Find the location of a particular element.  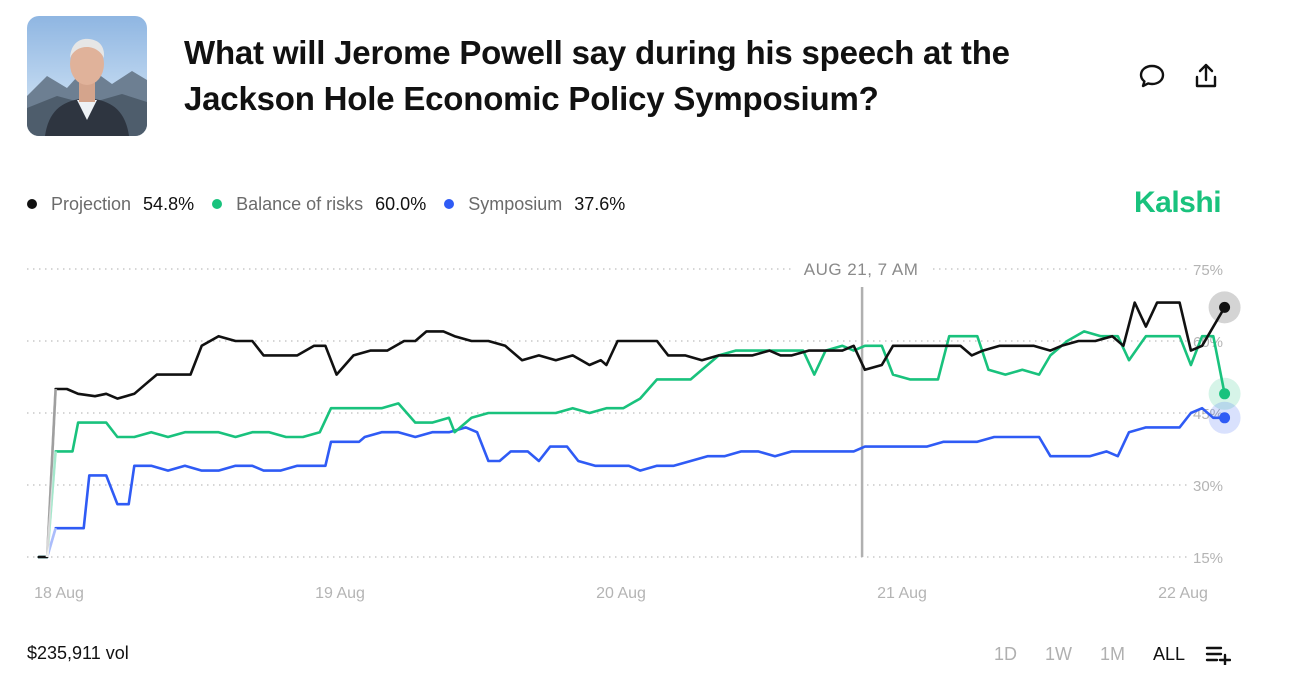

hover-label: AUG 21, 7 AM is located at coordinates (861, 269).